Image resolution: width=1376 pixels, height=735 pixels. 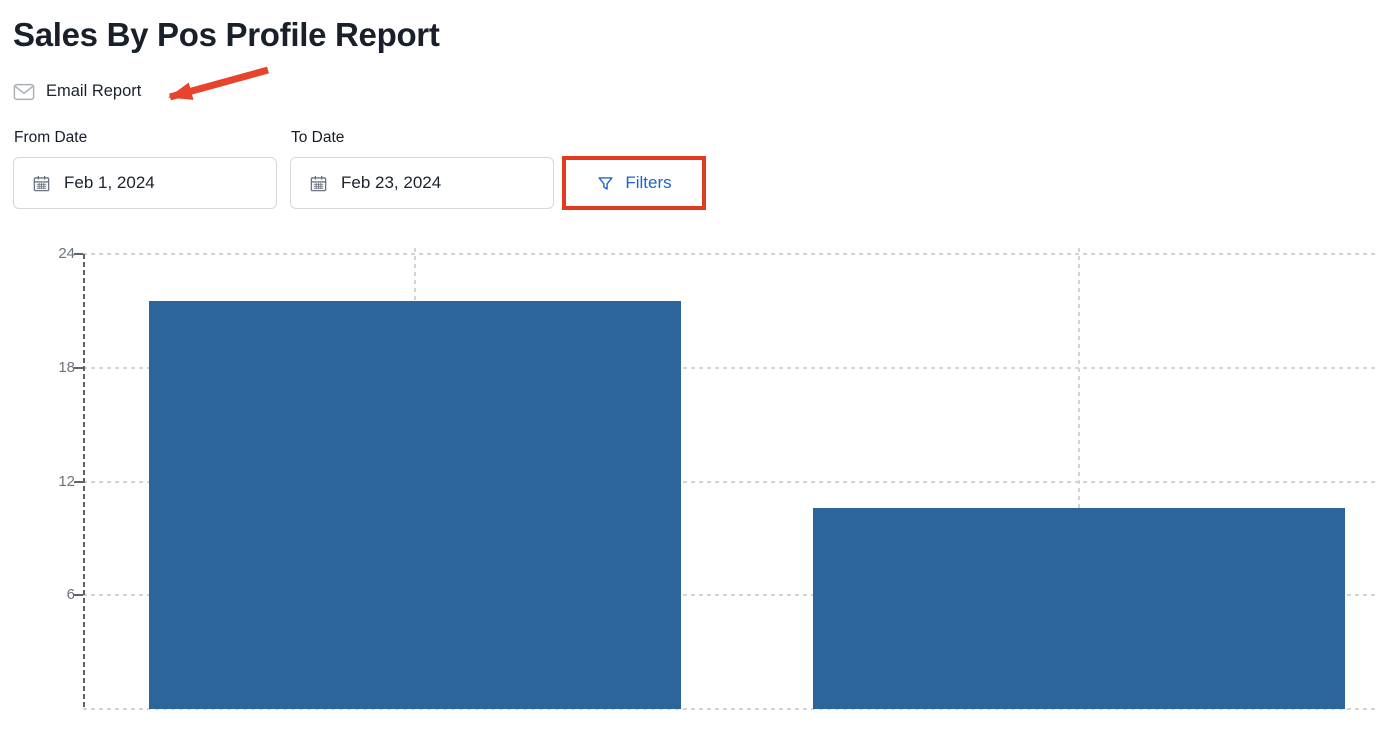 What do you see at coordinates (318, 137) in the screenshot?
I see `to-date-label: To Date` at bounding box center [318, 137].